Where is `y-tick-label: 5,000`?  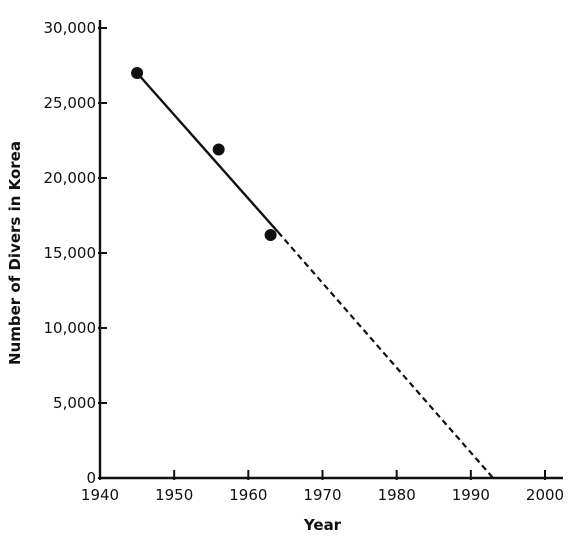 y-tick-label: 5,000 is located at coordinates (74, 403).